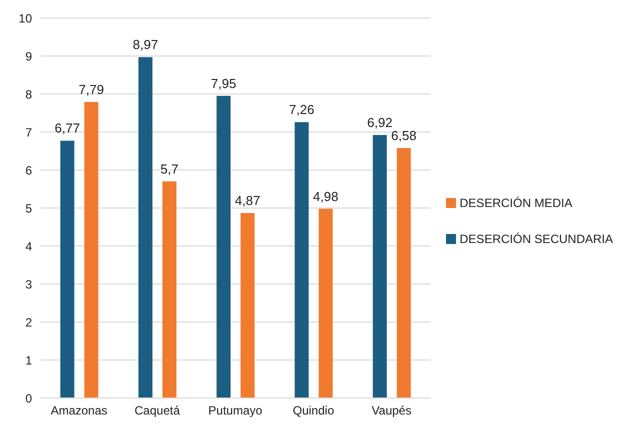 Image resolution: width=641 pixels, height=438 pixels. What do you see at coordinates (325, 196) in the screenshot?
I see `data-label: 4,98` at bounding box center [325, 196].